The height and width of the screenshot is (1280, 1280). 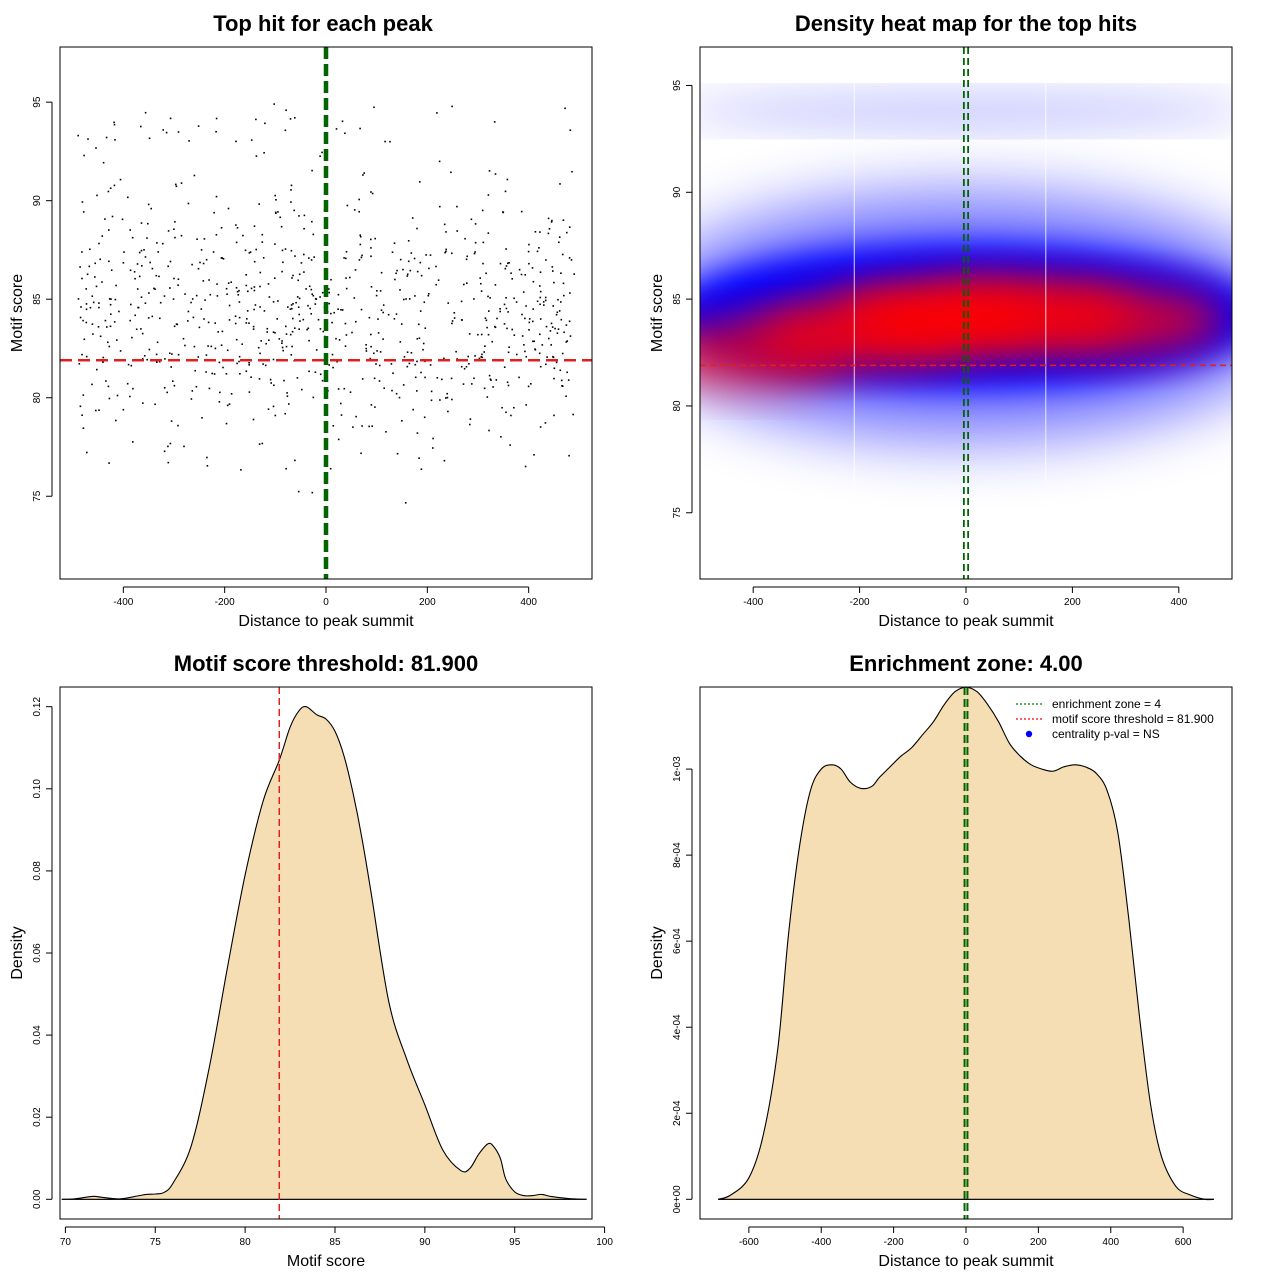 I want to click on x-tick-label: 0, so click(x=966, y=1242).